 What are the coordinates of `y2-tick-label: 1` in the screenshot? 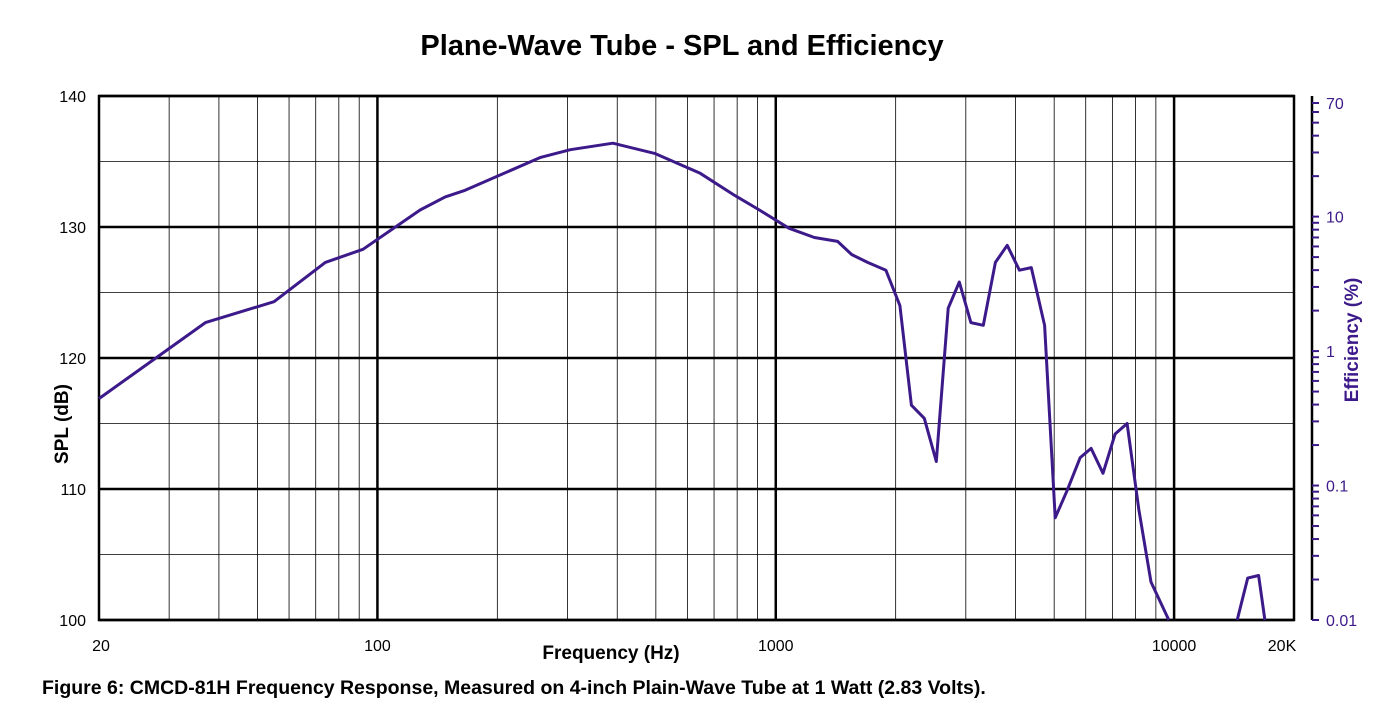 It's located at (1330, 352).